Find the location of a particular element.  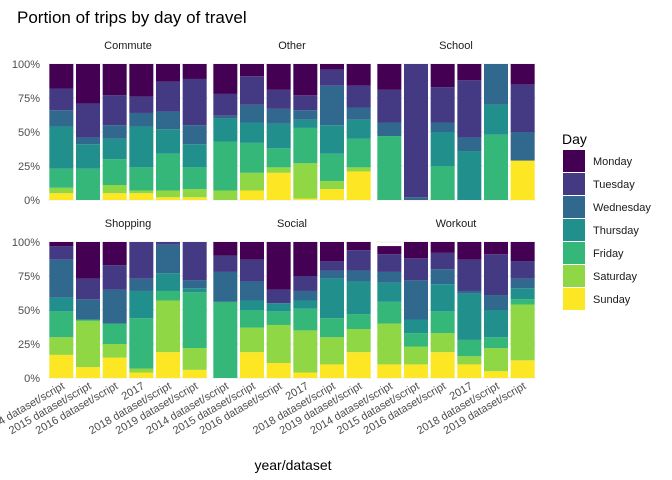

panel-title: Other is located at coordinates (292, 46).